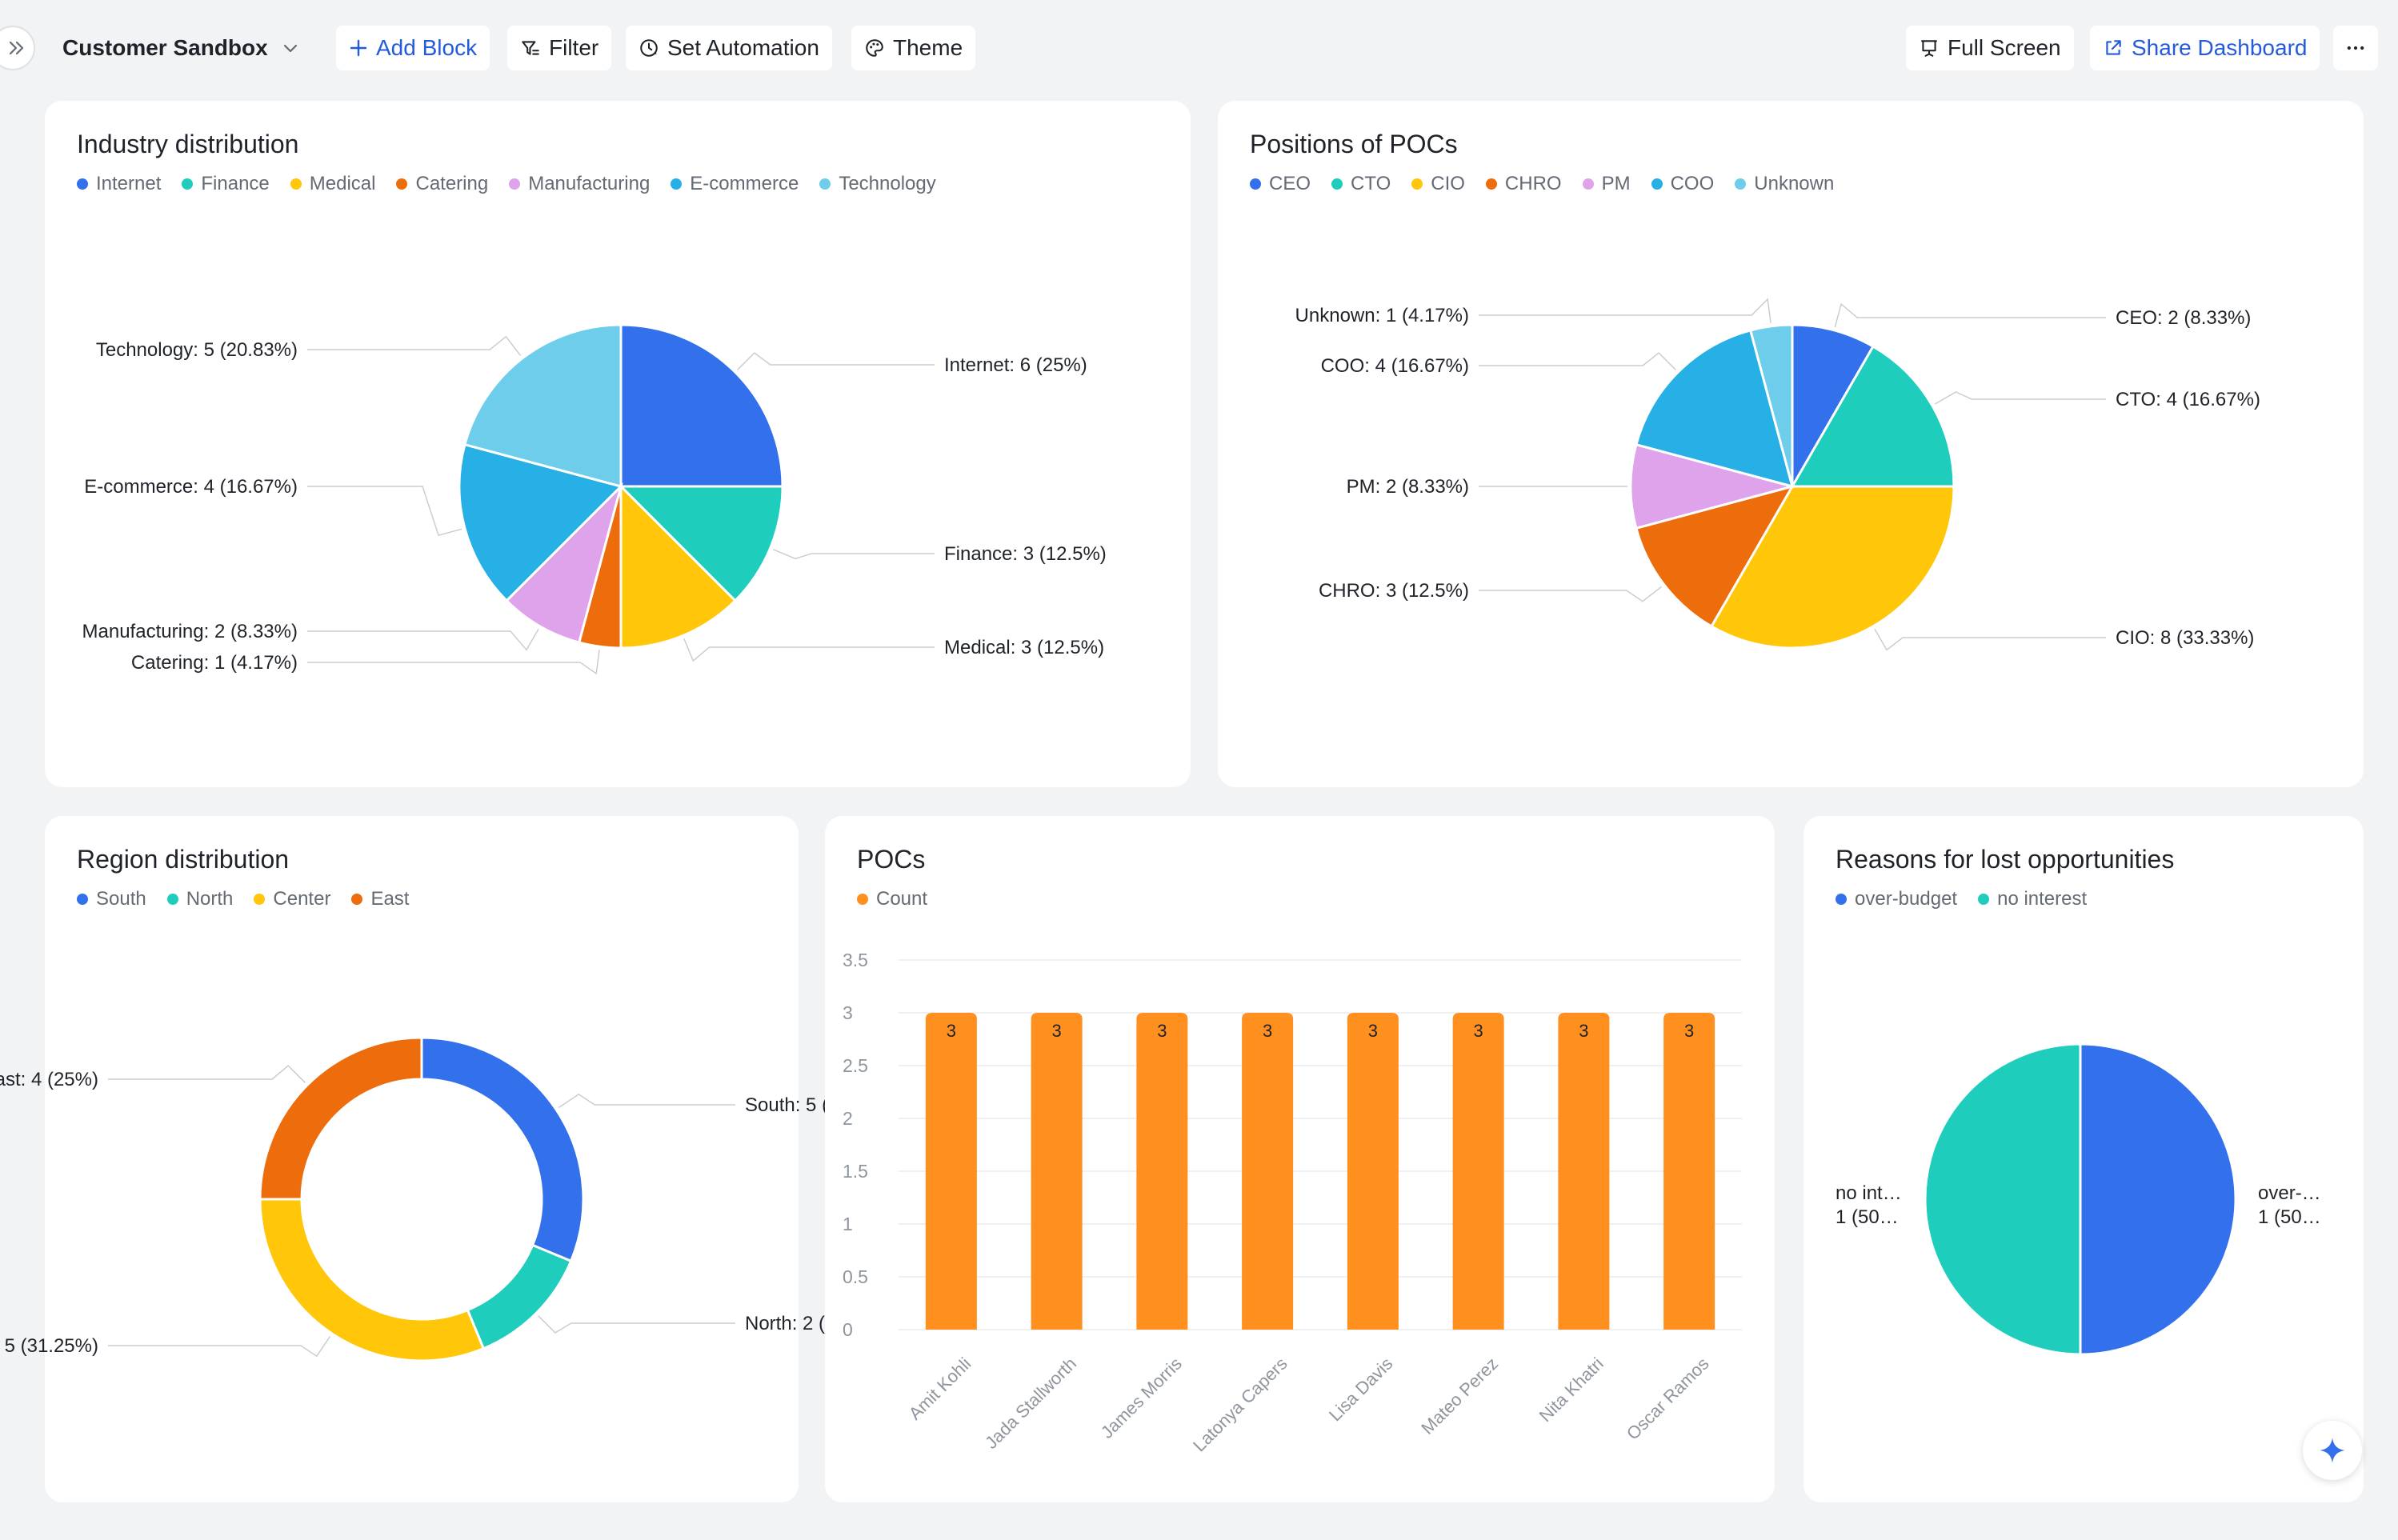 This screenshot has height=1540, width=2398. What do you see at coordinates (129, 183) in the screenshot?
I see `legend-label: Internet` at bounding box center [129, 183].